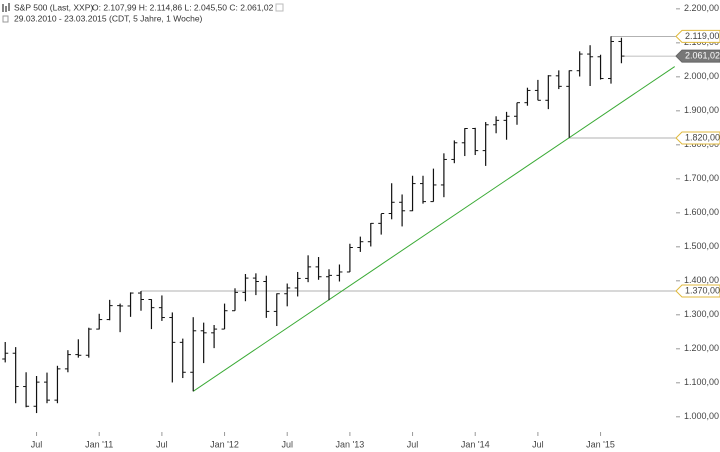  What do you see at coordinates (279, 7) in the screenshot?
I see `settings-box` at bounding box center [279, 7].